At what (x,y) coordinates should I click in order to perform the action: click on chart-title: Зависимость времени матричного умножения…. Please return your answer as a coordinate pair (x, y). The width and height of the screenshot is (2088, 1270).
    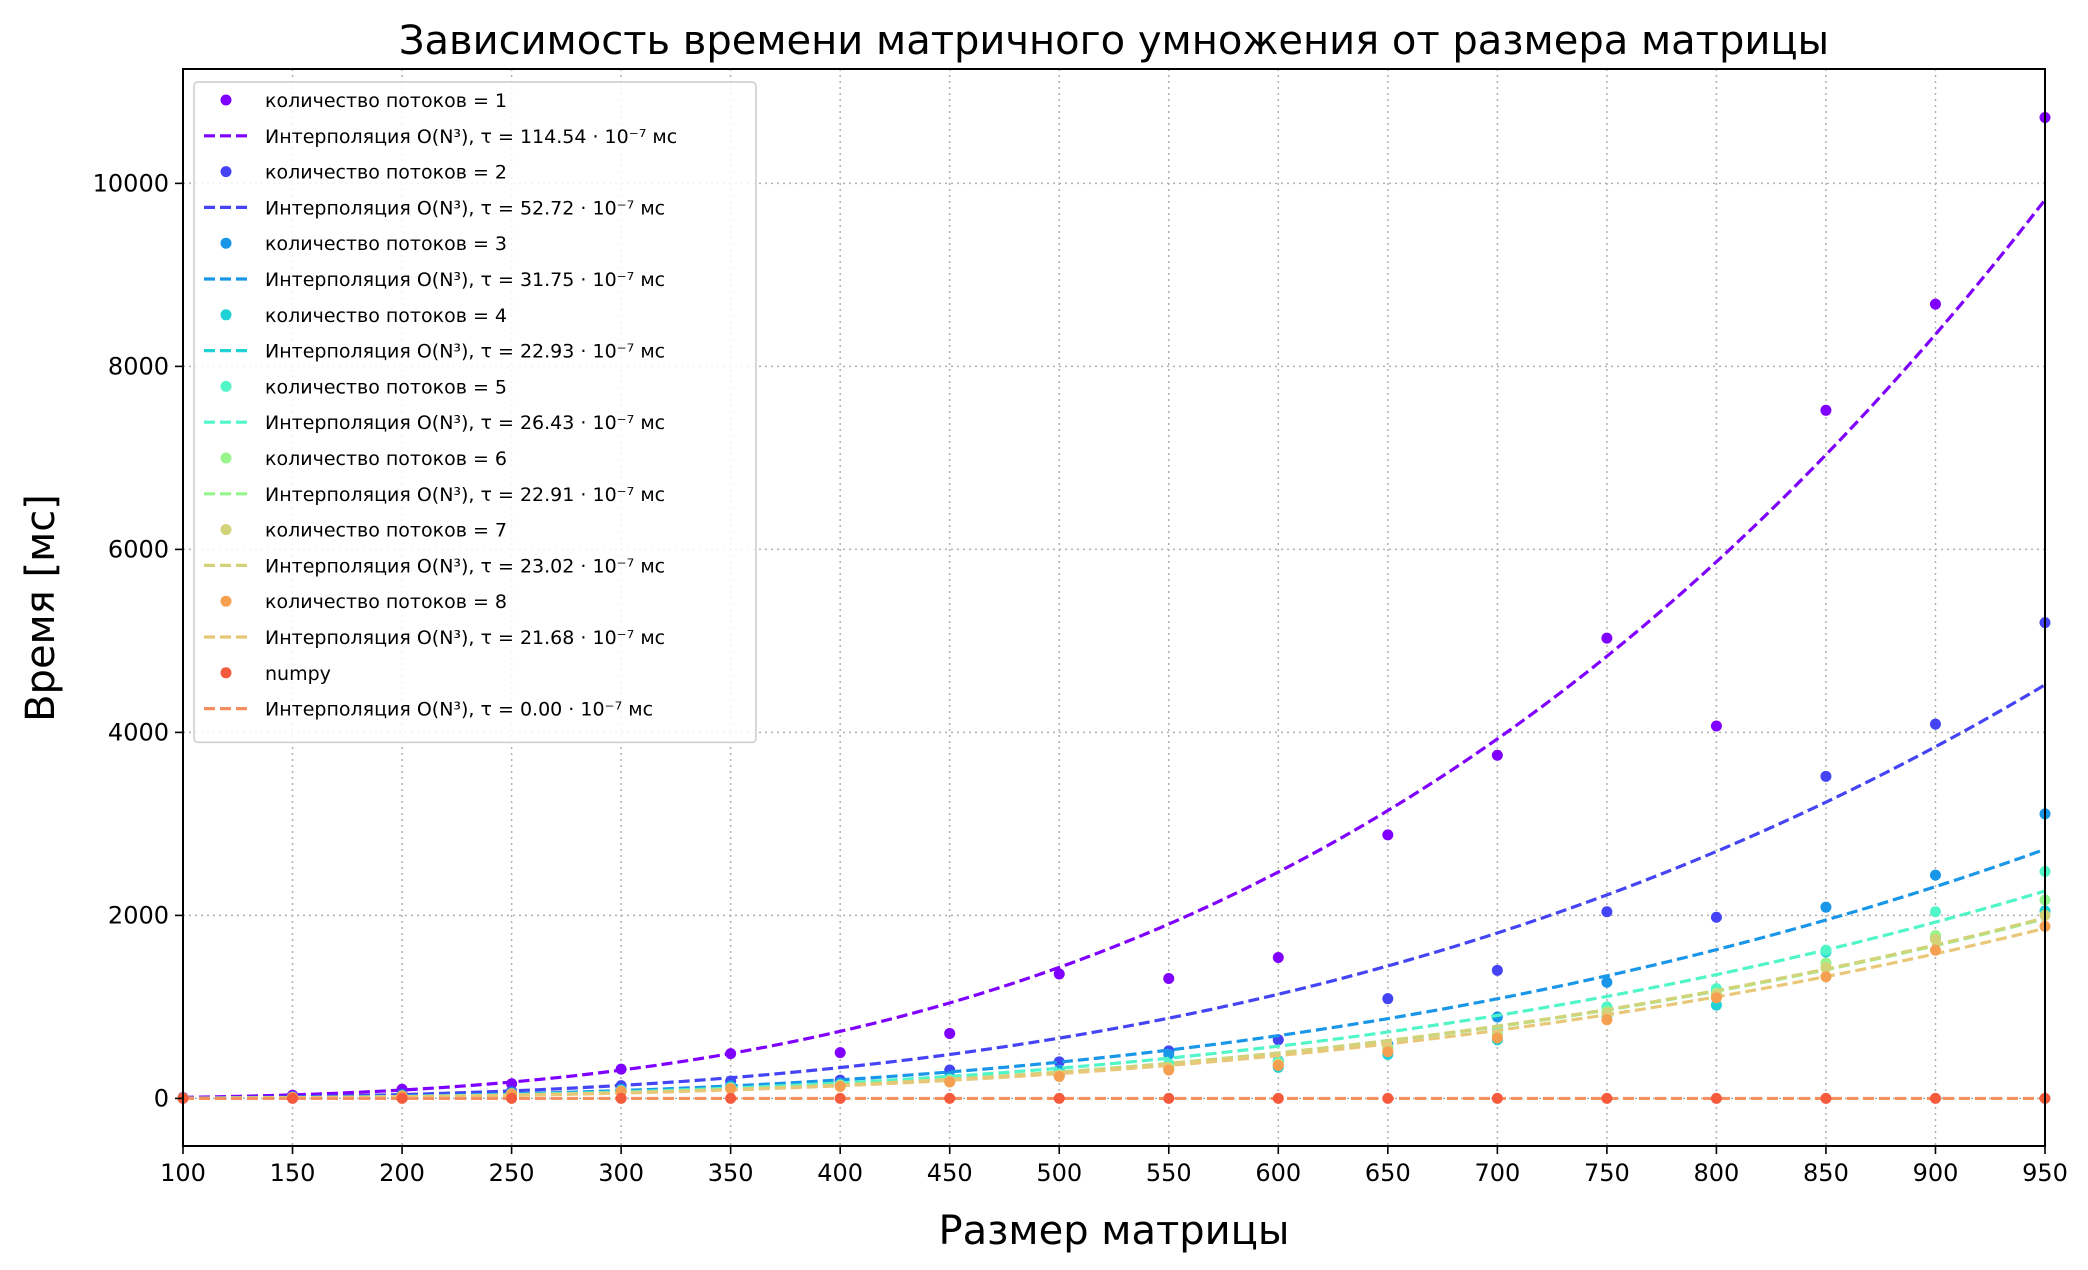
    Looking at the image, I should click on (1114, 41).